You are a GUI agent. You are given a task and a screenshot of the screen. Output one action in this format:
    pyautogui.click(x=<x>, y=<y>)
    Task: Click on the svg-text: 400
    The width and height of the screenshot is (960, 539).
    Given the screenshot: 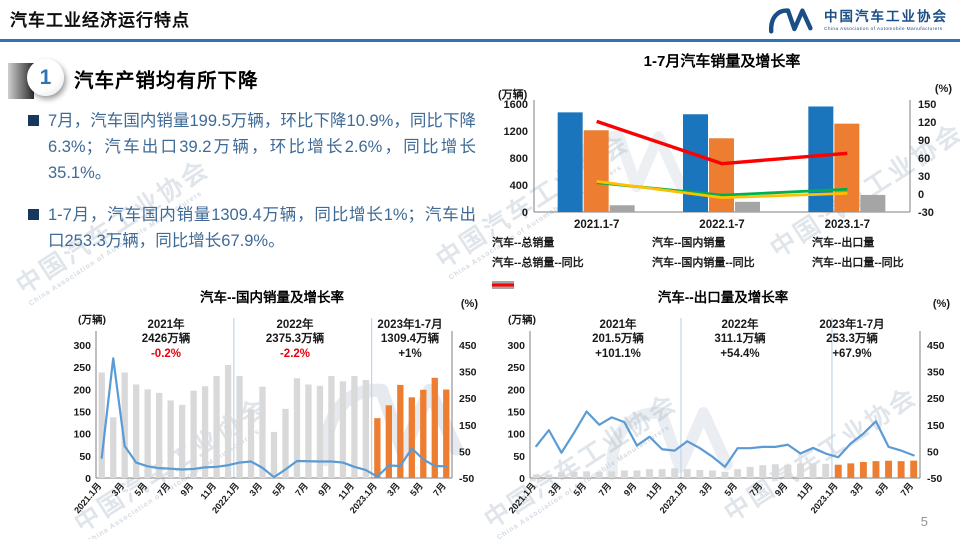 What is the action you would take?
    pyautogui.click(x=519, y=186)
    